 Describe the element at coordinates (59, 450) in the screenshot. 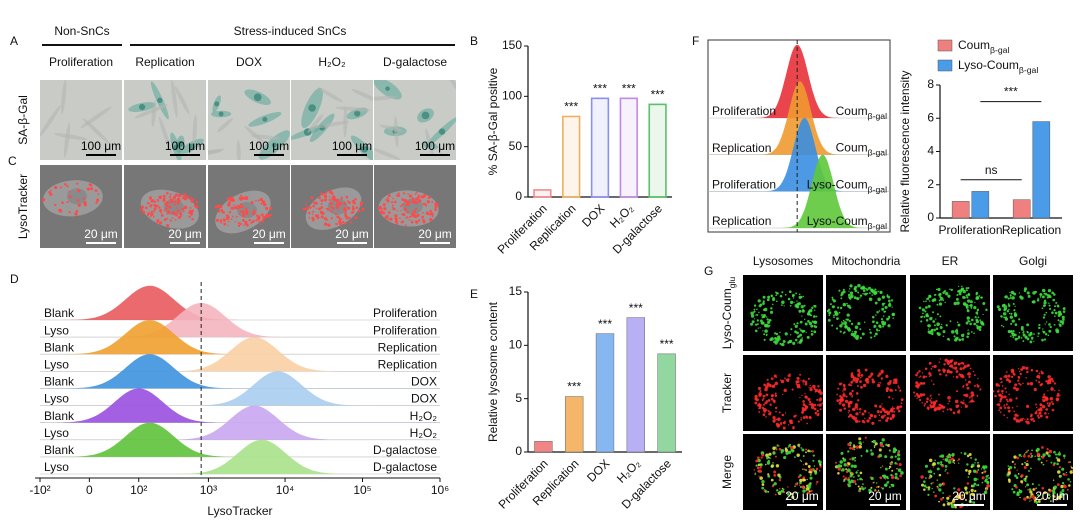

I see `row-label: Blank` at that location.